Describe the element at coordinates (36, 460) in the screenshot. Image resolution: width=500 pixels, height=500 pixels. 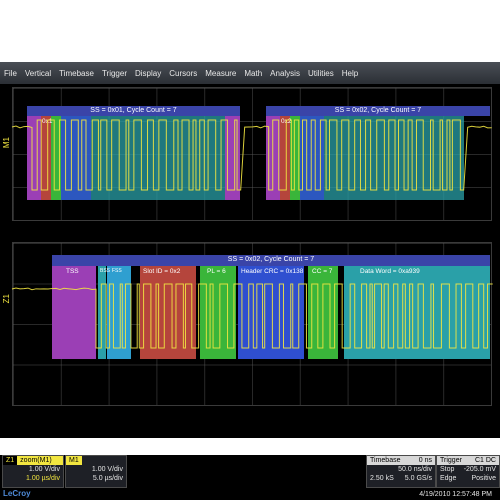
I see `zoom-title: zoom(M1)` at that location.